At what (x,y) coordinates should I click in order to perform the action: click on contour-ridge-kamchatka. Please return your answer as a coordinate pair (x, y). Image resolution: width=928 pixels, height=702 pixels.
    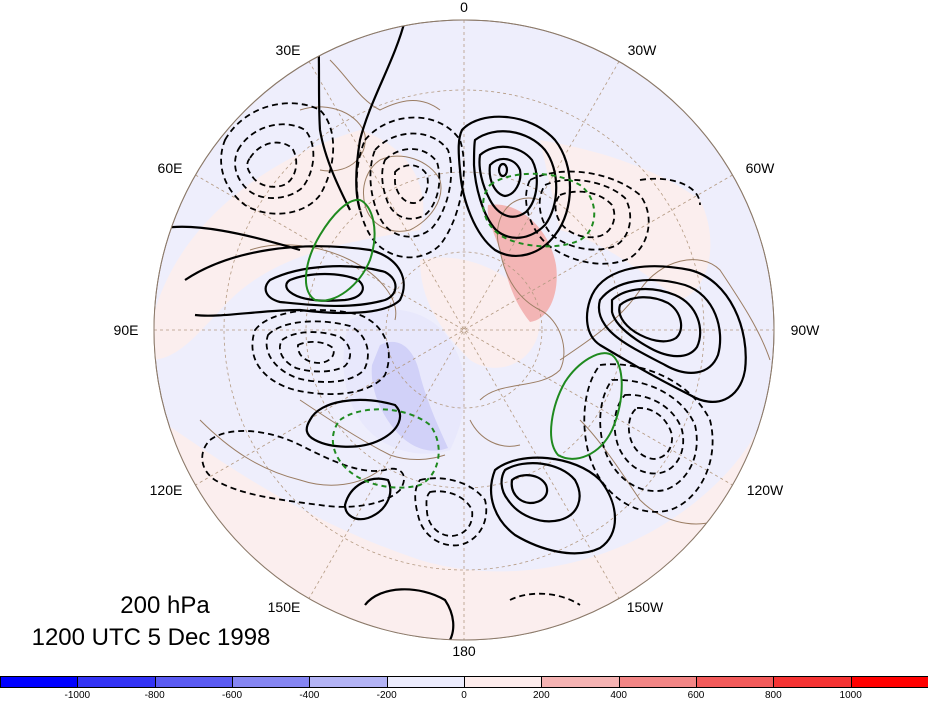
    Looking at the image, I should click on (367, 499).